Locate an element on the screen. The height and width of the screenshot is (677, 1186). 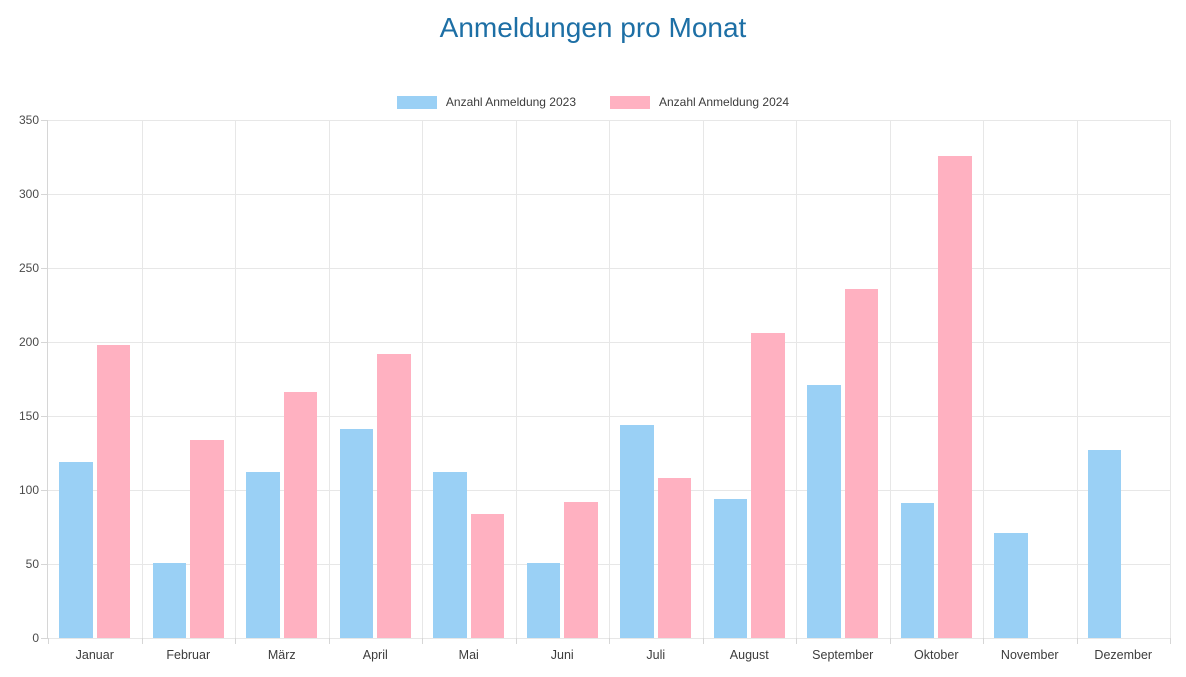
bar-anzahl-anmeldung-2024-juni is located at coordinates (581, 569).